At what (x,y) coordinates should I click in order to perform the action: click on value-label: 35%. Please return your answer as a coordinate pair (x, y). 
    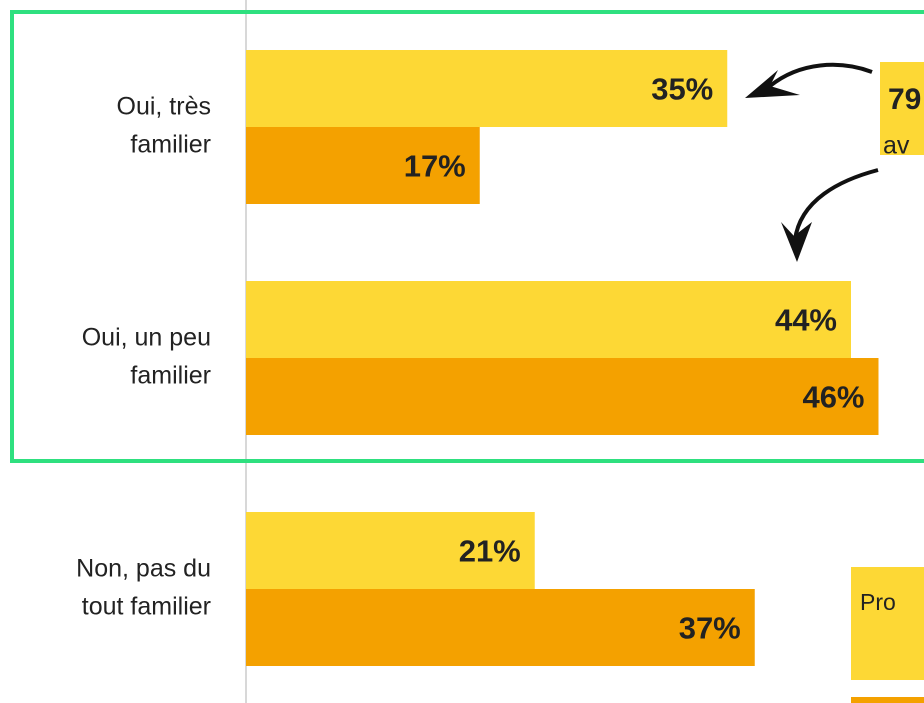
    Looking at the image, I should click on (682, 89).